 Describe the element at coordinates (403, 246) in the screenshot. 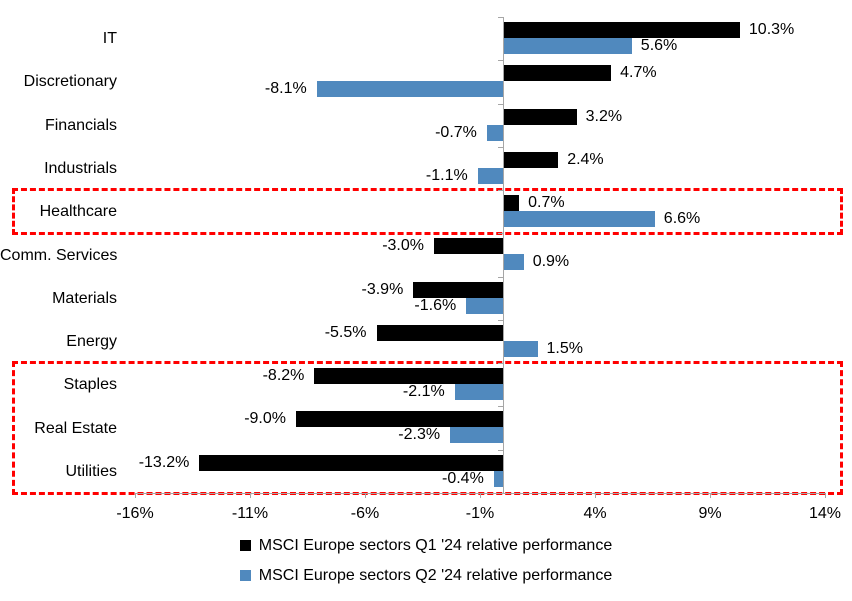

I see `value-label: -3.0%` at that location.